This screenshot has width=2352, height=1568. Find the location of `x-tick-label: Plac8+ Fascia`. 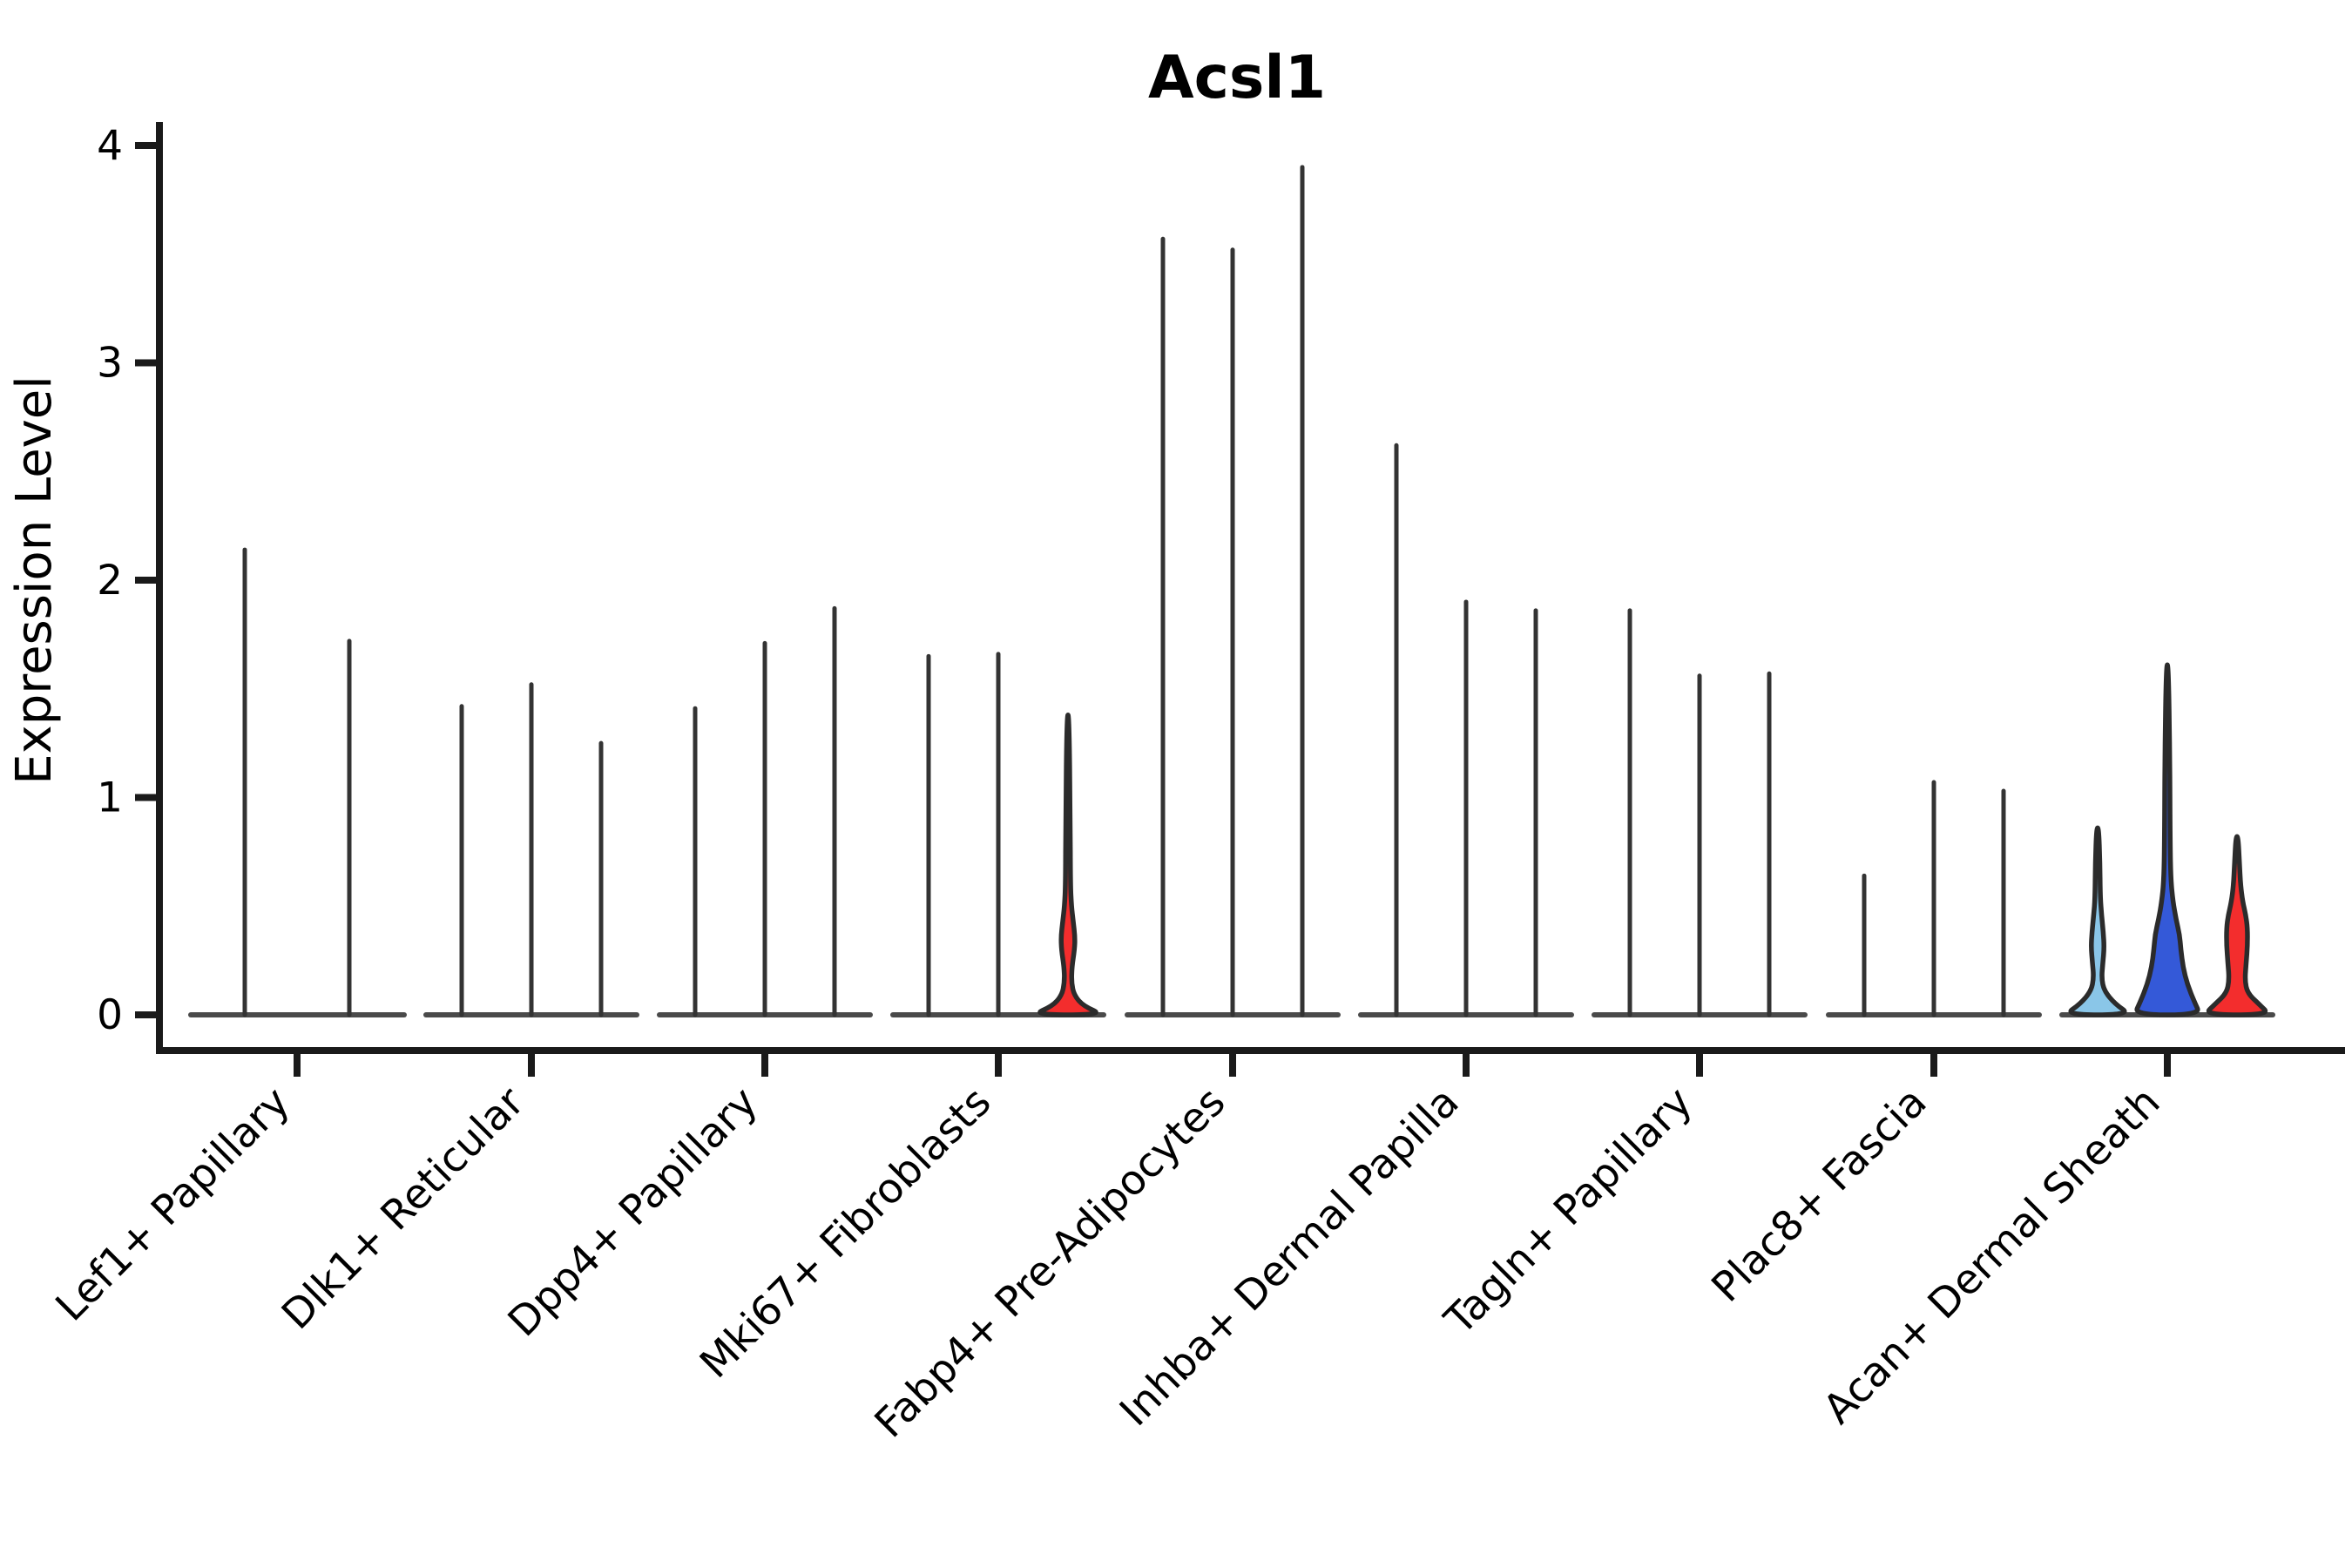

x-tick-label: Plac8+ Fascia is located at coordinates (1819, 1195).